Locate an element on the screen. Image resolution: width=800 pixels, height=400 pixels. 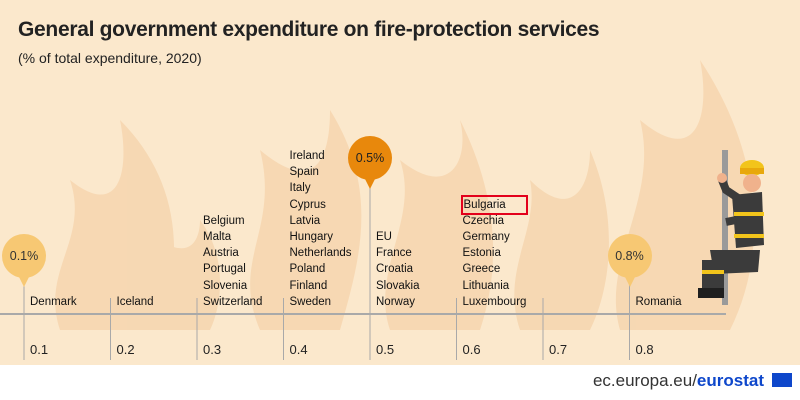
tick-label: 0.8 is located at coordinates (644, 349).